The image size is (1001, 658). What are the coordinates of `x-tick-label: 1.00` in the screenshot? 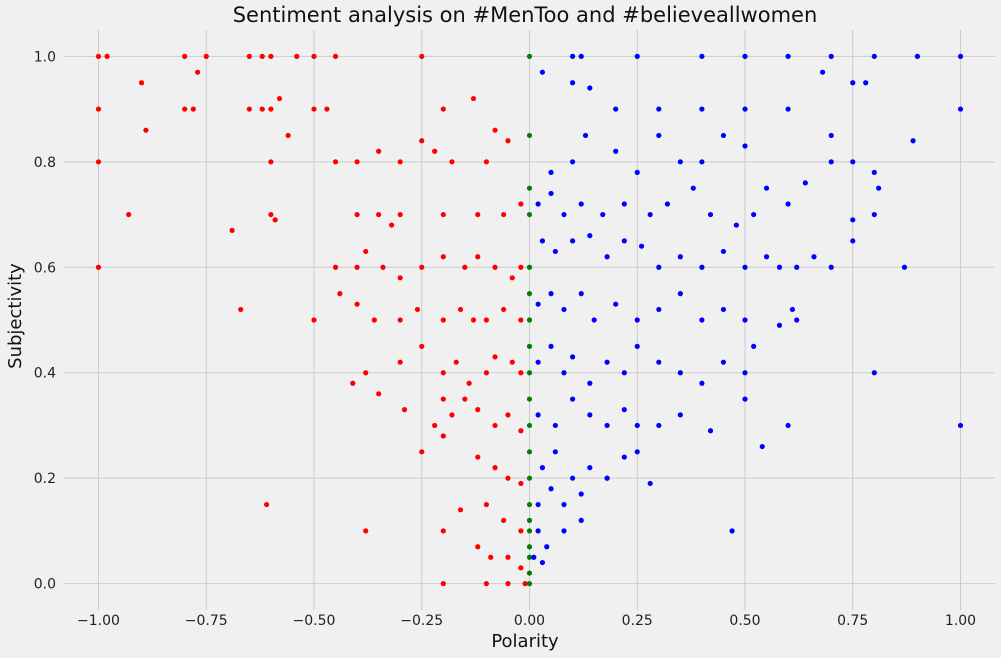 It's located at (960, 621).